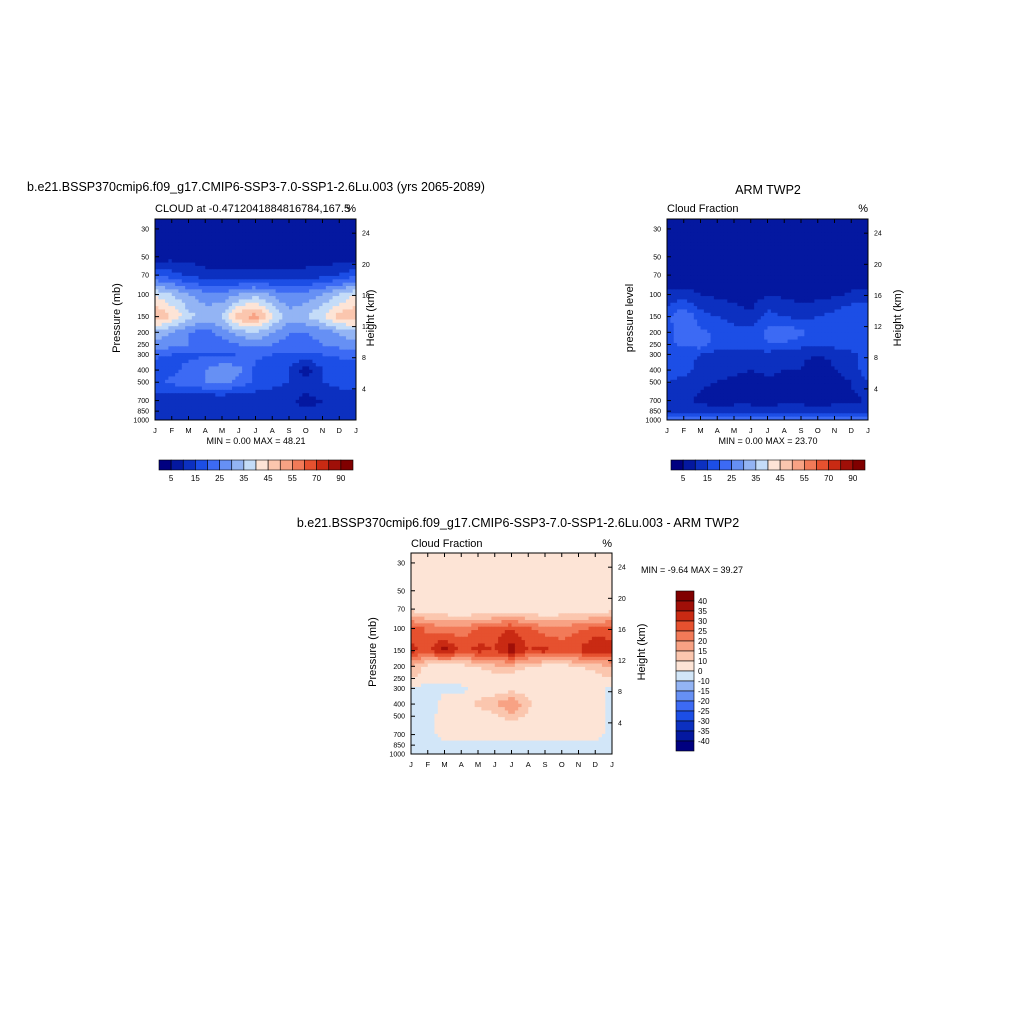 This screenshot has height=1024, width=1024. I want to click on x-tick-label: J, so click(356, 430).